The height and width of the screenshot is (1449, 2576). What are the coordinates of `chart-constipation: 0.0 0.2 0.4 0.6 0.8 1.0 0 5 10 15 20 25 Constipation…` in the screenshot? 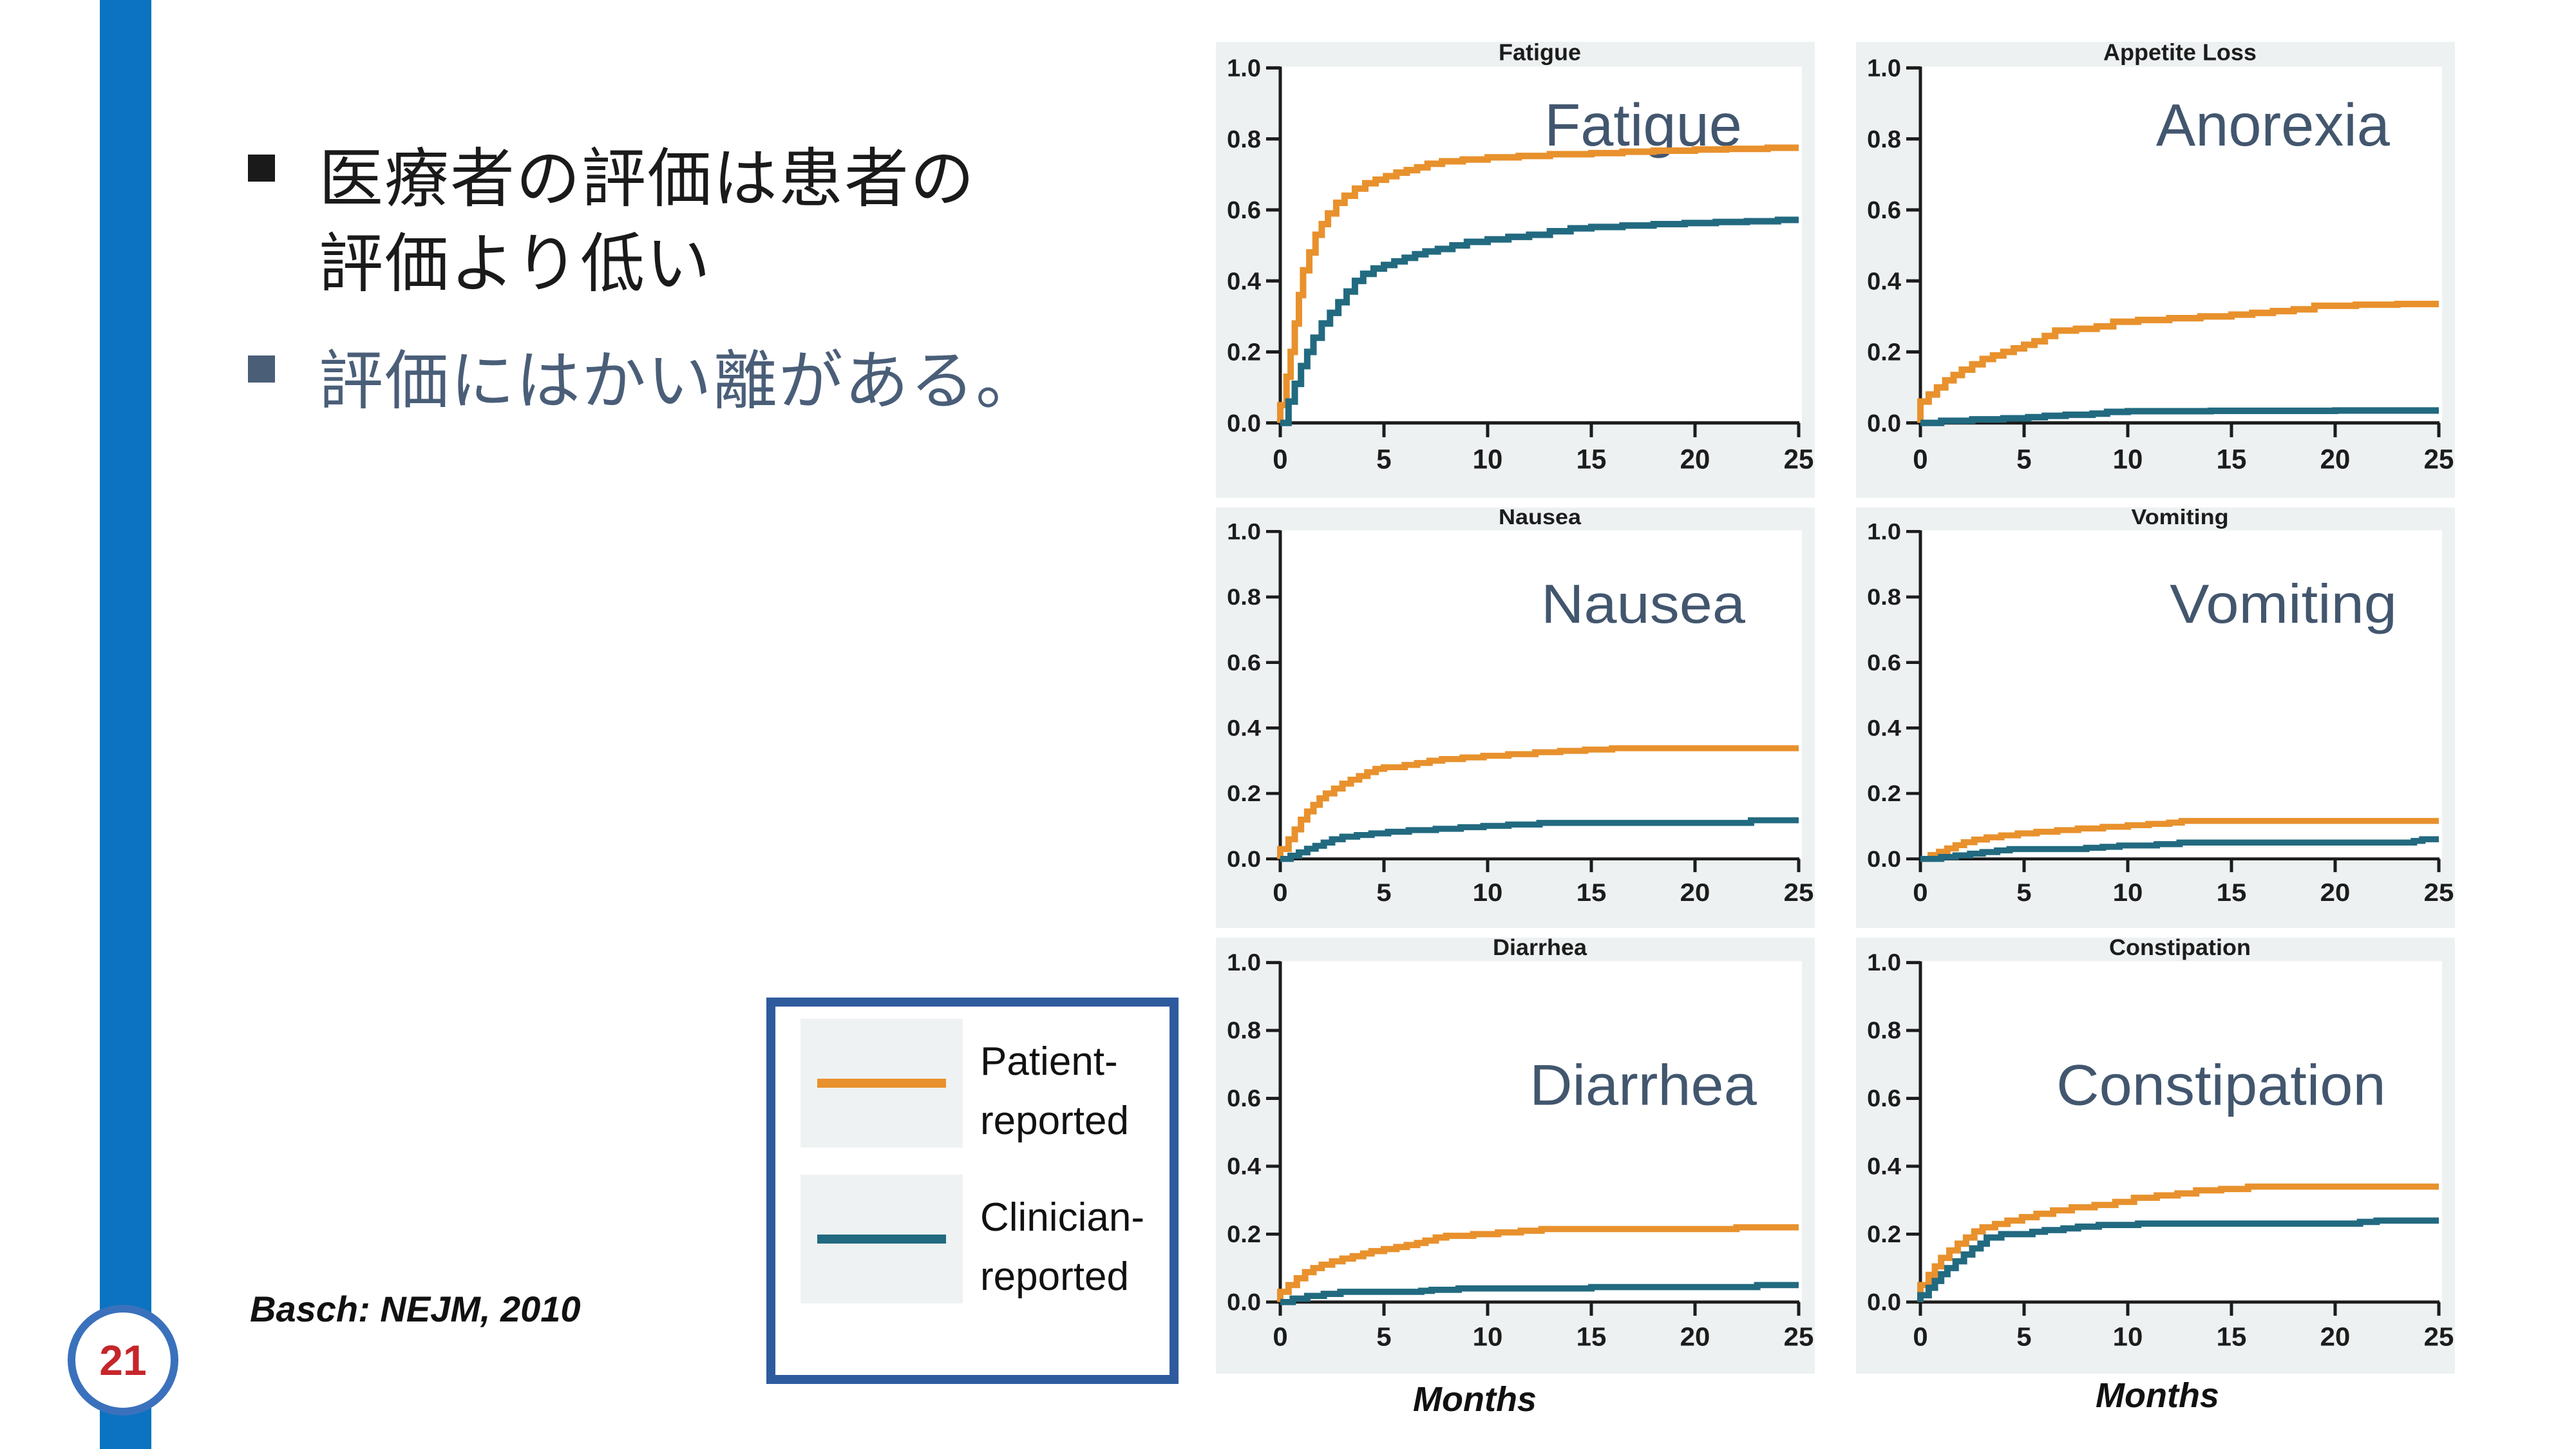 It's located at (2161, 1144).